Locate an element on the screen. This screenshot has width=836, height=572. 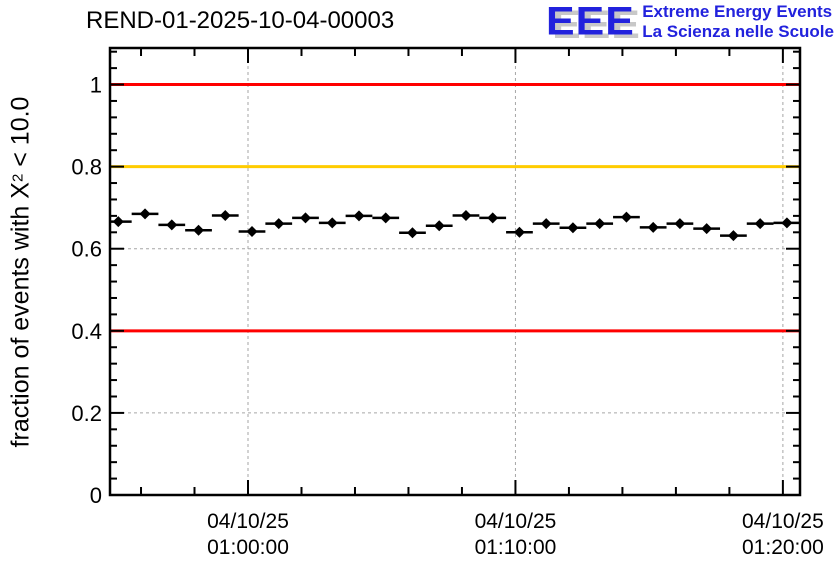
eee-logo-line2: La Scienza nelle Scuole is located at coordinates (738, 31).